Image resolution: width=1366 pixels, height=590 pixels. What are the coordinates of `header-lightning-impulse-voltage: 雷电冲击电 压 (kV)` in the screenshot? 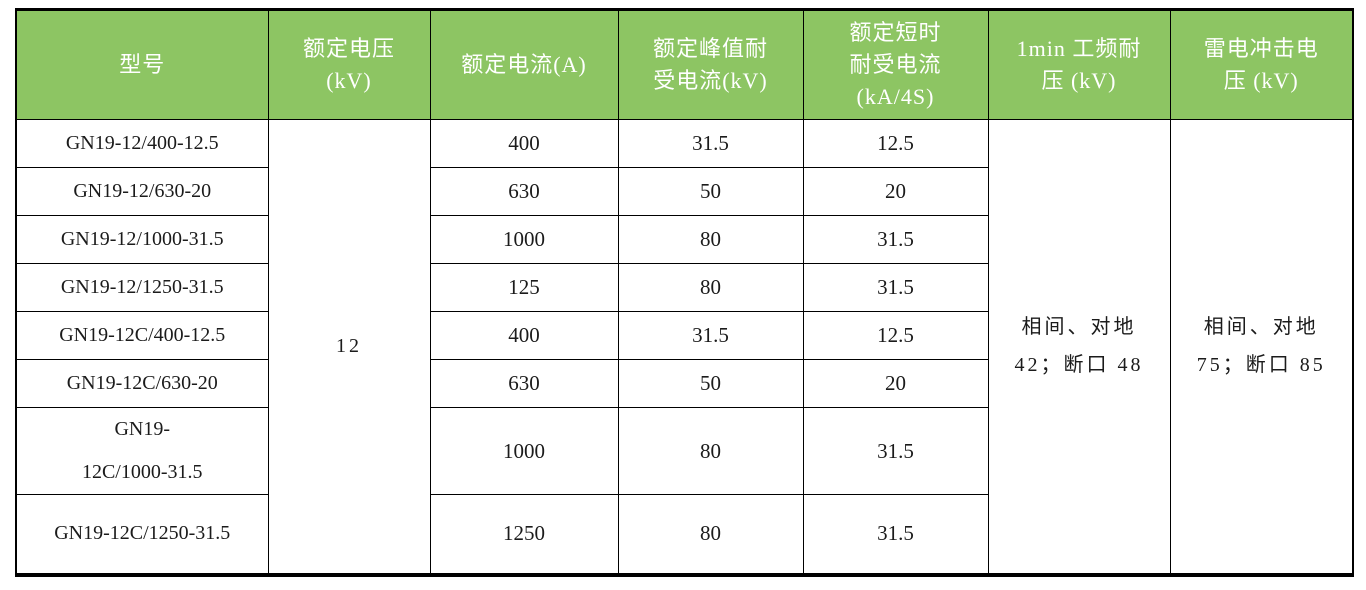 It's located at (1261, 64).